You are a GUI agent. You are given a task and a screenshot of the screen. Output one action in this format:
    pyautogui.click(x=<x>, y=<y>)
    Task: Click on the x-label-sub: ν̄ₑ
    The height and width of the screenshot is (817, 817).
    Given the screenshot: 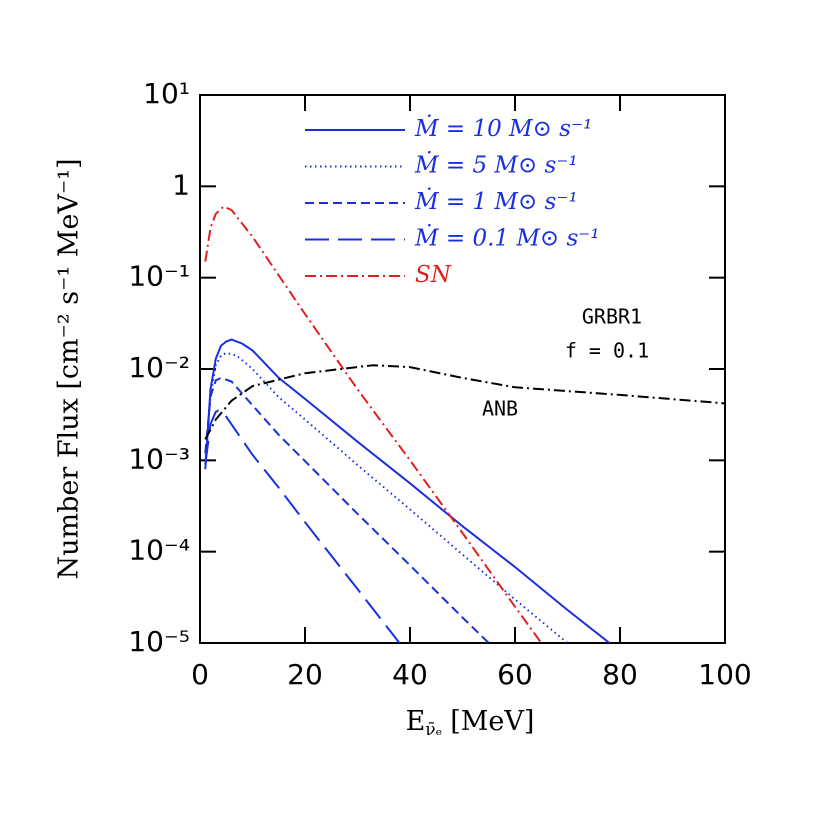 What is the action you would take?
    pyautogui.click(x=433, y=730)
    